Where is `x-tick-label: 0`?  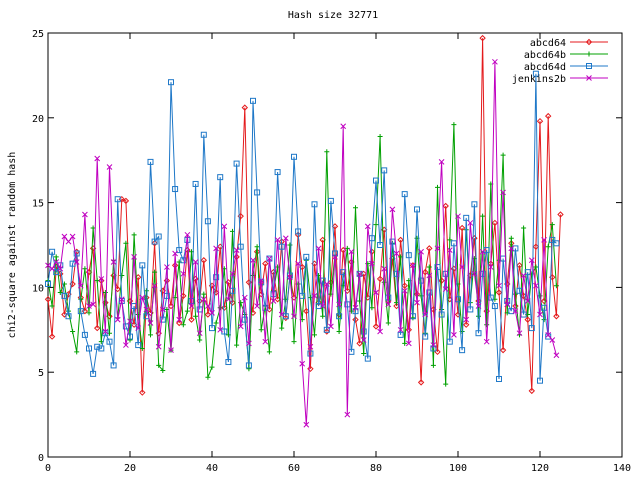 x-tick-label: 0 is located at coordinates (48, 468).